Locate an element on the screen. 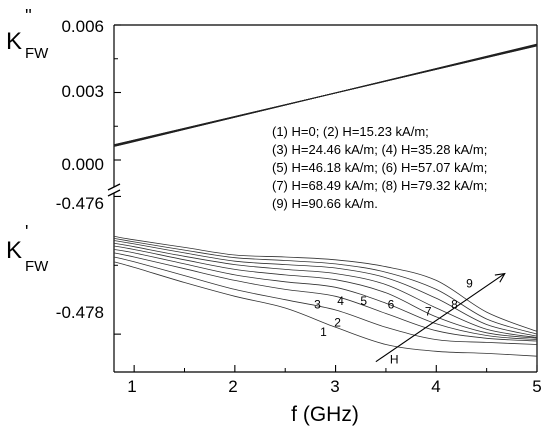  legend-line-3: (5) H=46.18 kA/m; (6) H=57.07 kA/m; is located at coordinates (379, 167).